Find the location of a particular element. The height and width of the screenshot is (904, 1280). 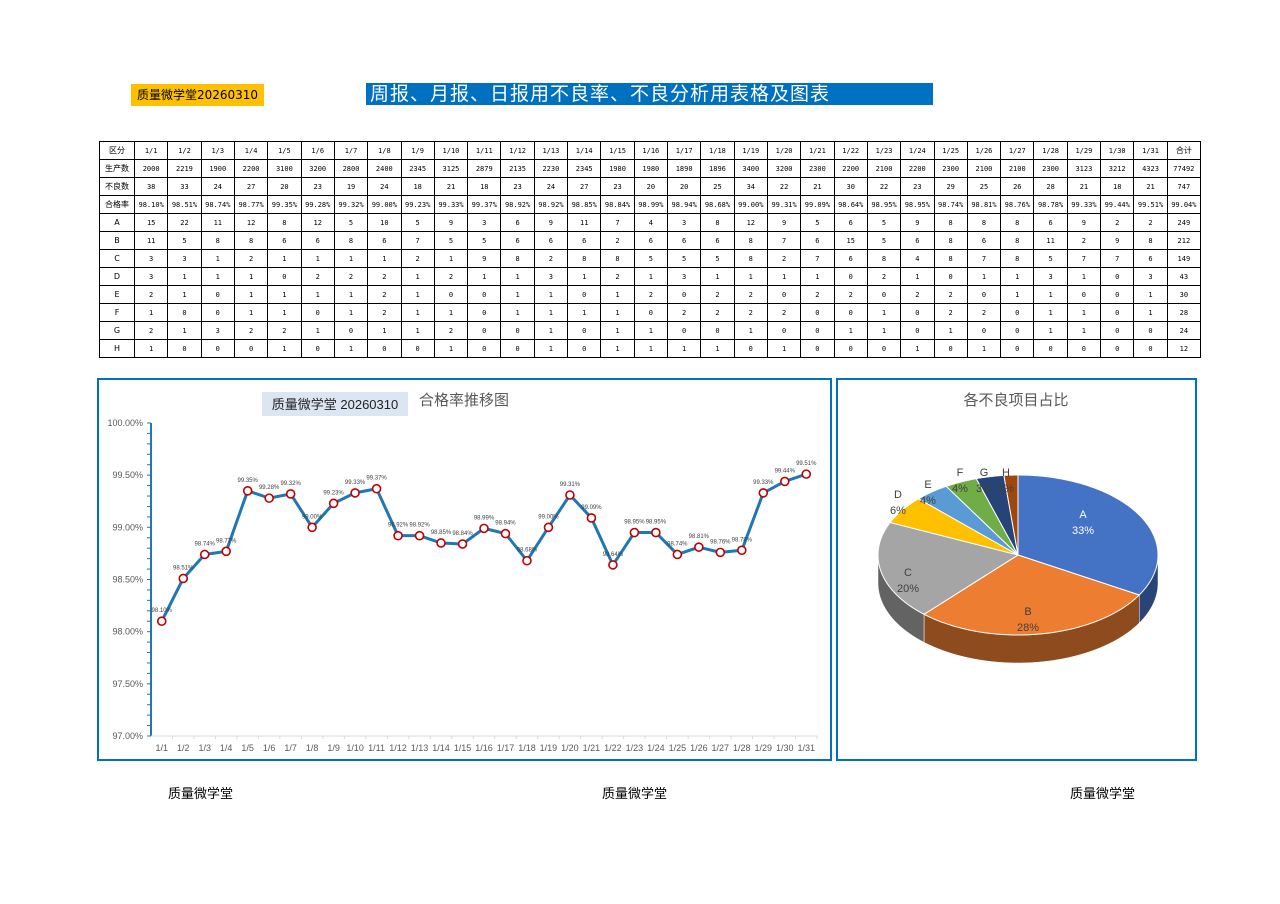

x-tick-label: 1/29 is located at coordinates (764, 748).